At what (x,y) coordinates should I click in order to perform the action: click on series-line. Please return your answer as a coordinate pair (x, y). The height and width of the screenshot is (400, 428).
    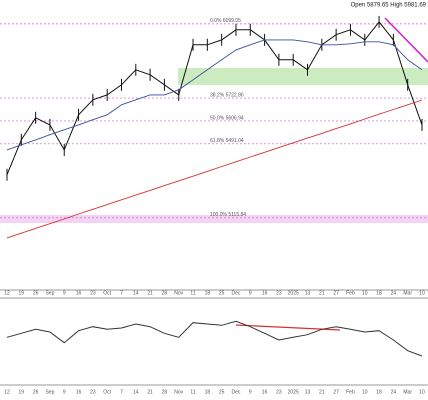
    Looking at the image, I should click on (214, 338).